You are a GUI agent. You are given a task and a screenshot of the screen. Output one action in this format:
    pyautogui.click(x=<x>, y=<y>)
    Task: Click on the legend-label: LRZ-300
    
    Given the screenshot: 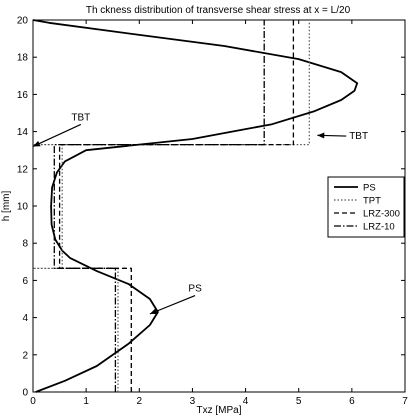 What is the action you would take?
    pyautogui.click(x=381, y=214)
    